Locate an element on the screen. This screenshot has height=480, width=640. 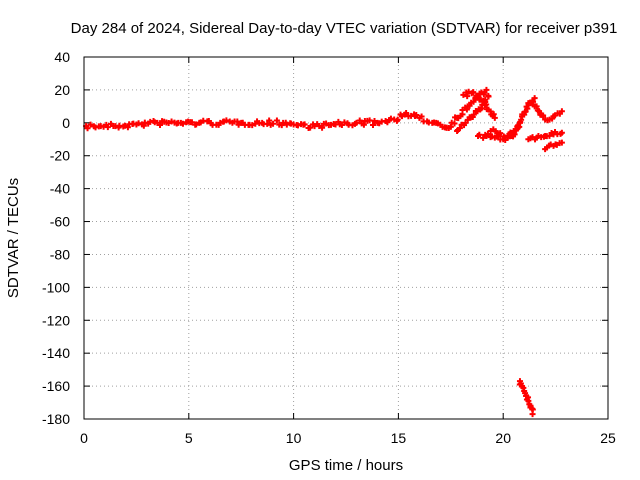
y-tick-label: -180 is located at coordinates (56, 419).